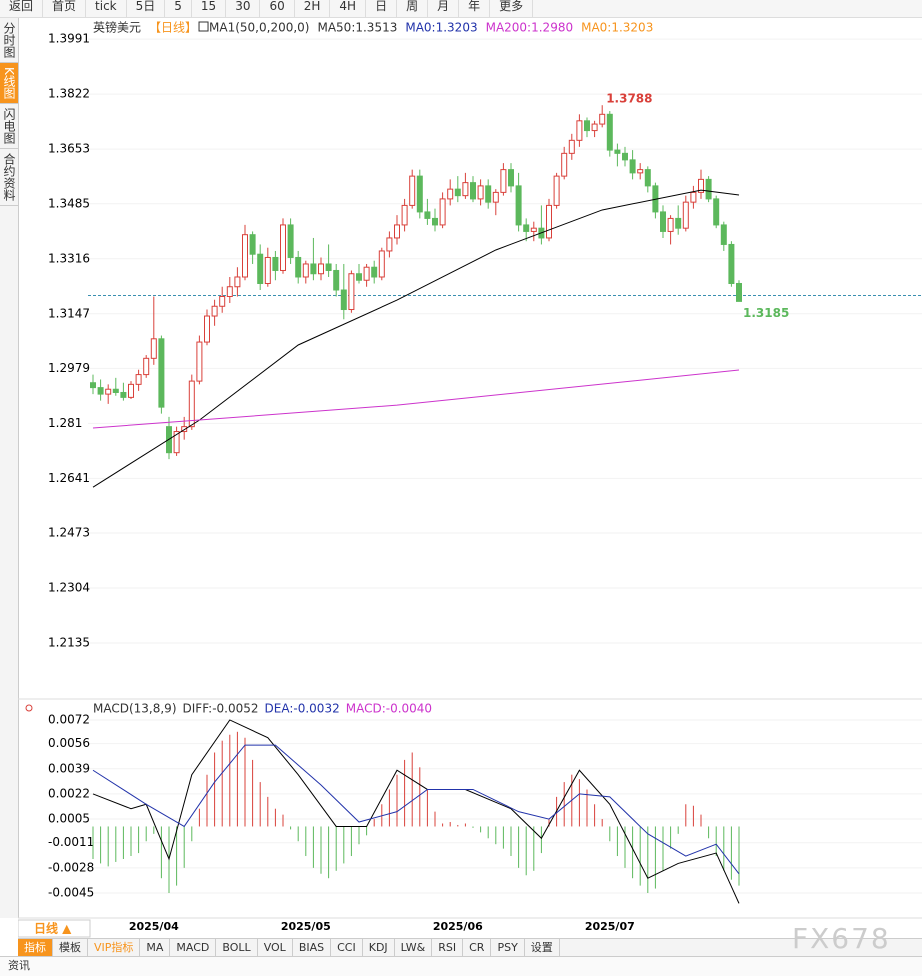 Image resolution: width=922 pixels, height=976 pixels. I want to click on macd-legend: DEA:-0.0032, so click(302, 709).